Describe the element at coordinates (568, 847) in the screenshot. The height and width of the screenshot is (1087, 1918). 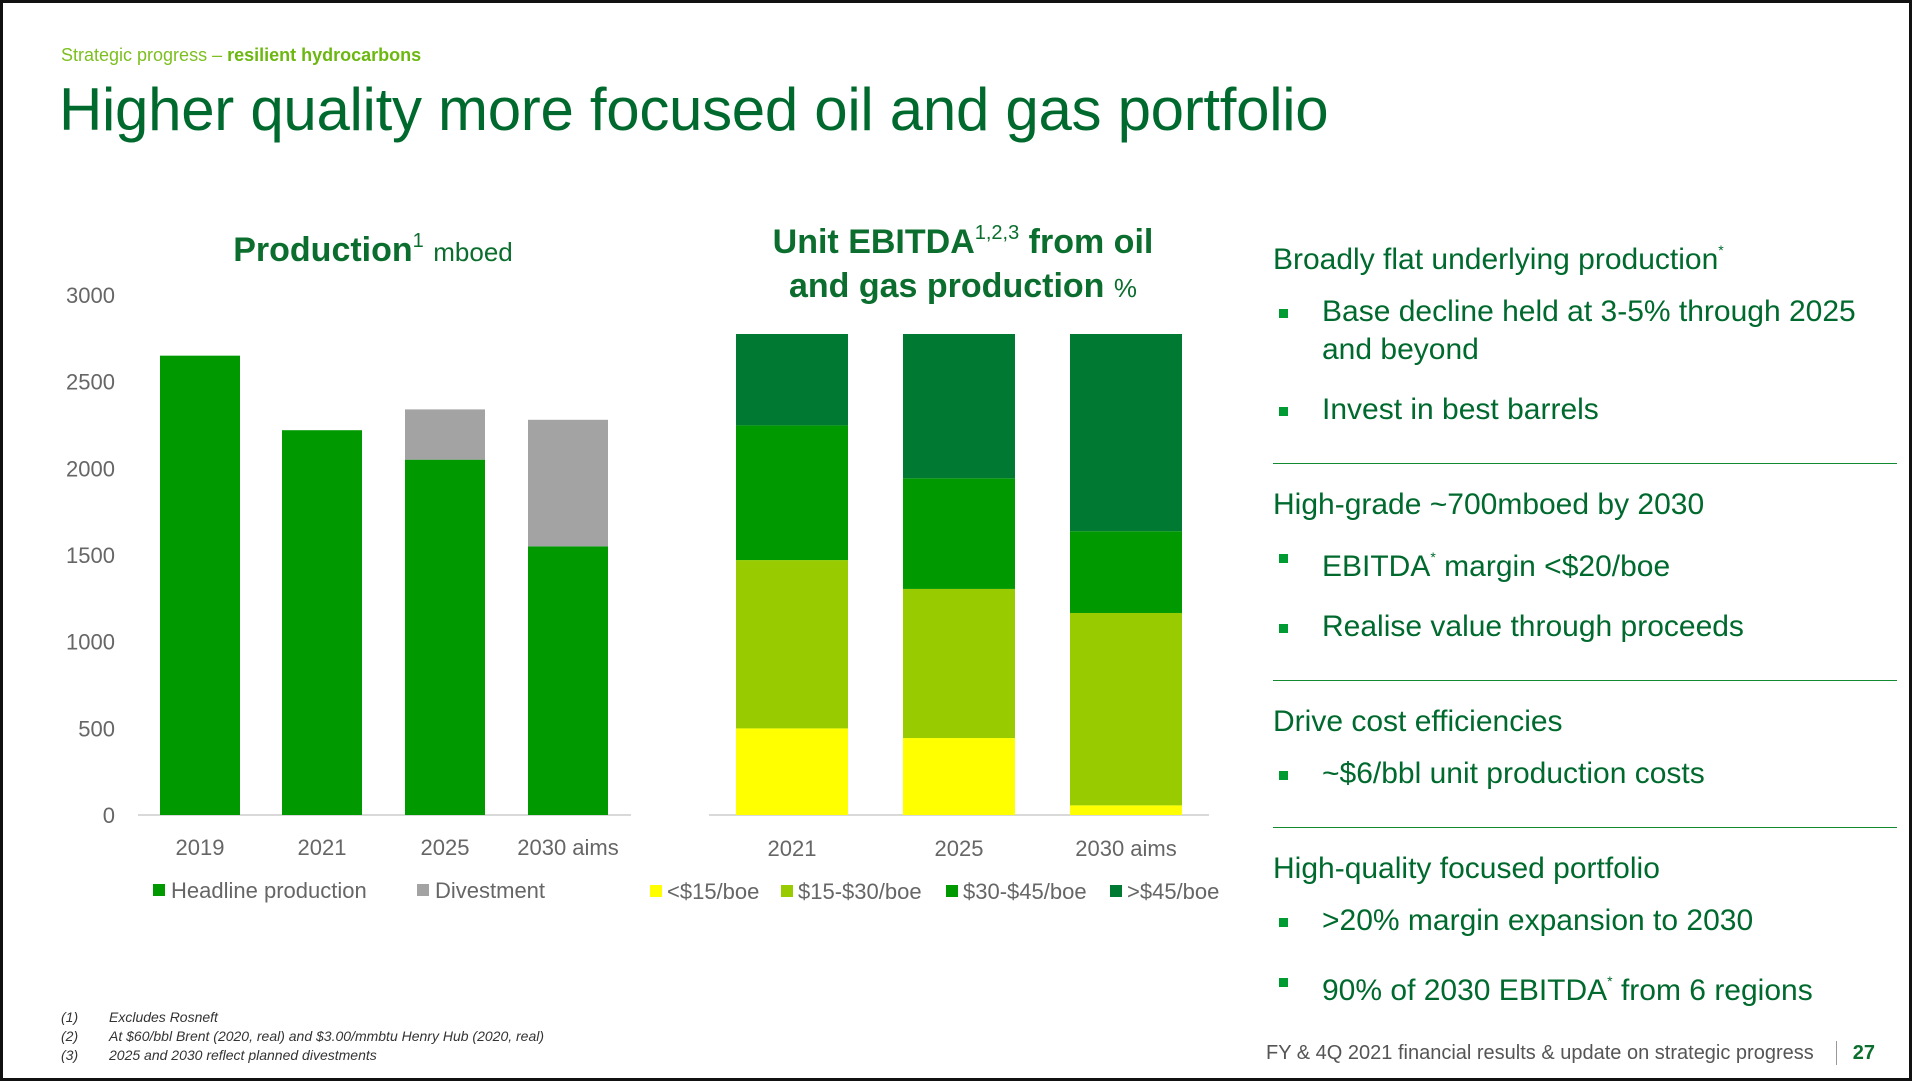
I see `production-x-label: 2030 aims` at that location.